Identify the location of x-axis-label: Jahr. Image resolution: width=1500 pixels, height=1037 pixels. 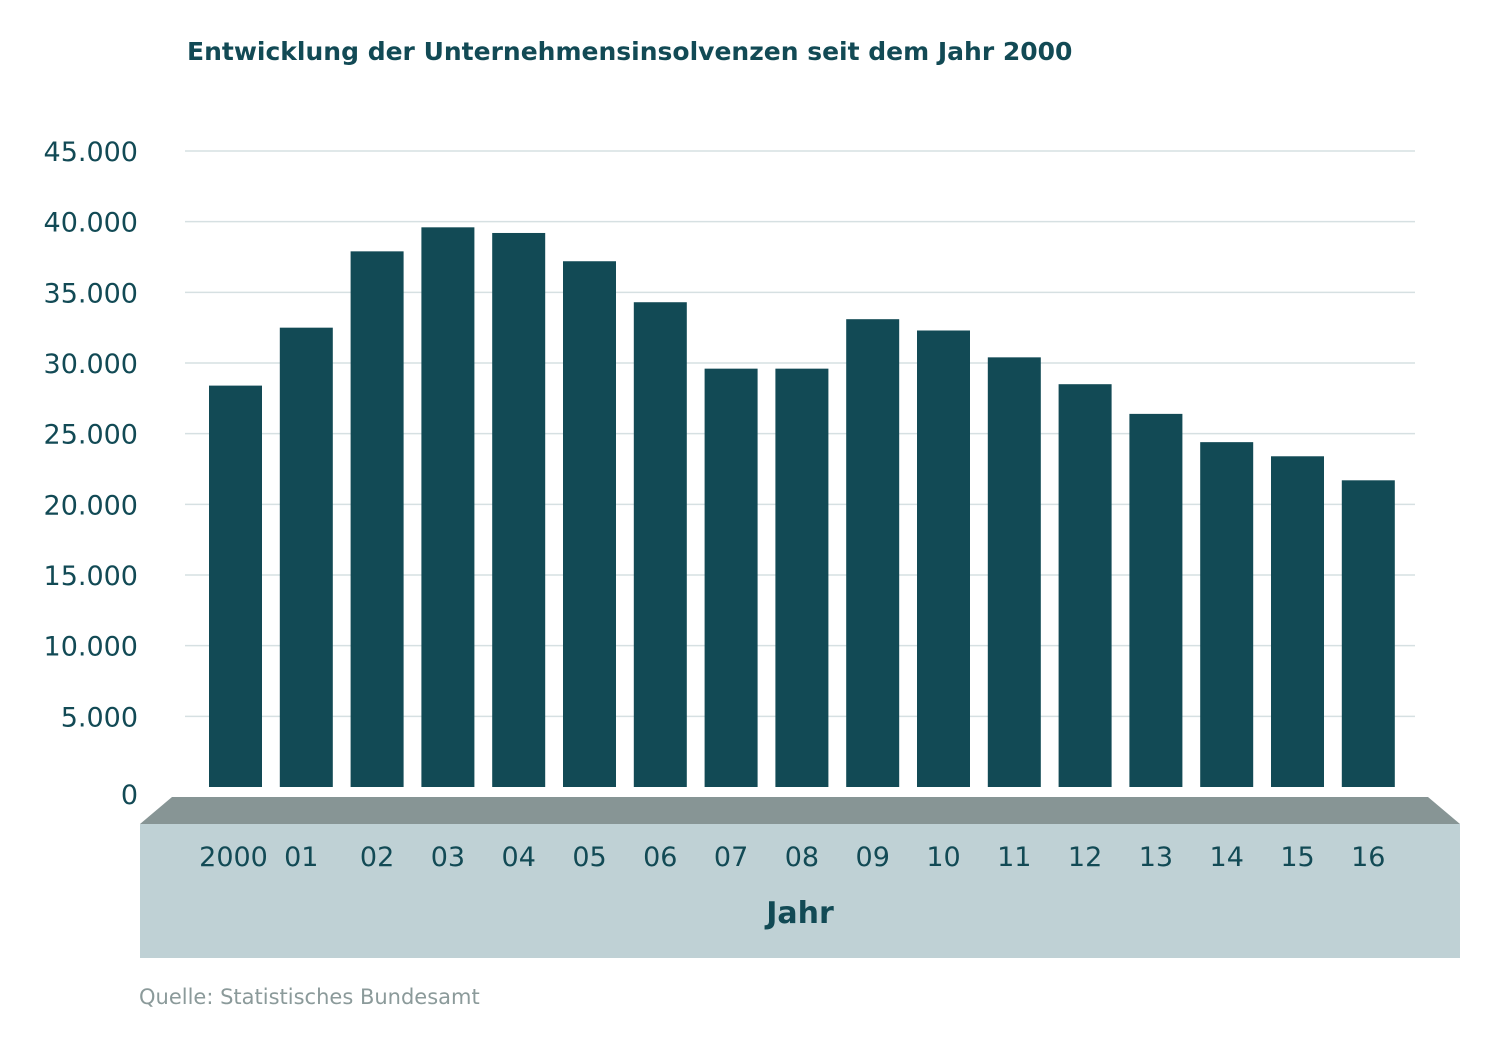
(799, 913).